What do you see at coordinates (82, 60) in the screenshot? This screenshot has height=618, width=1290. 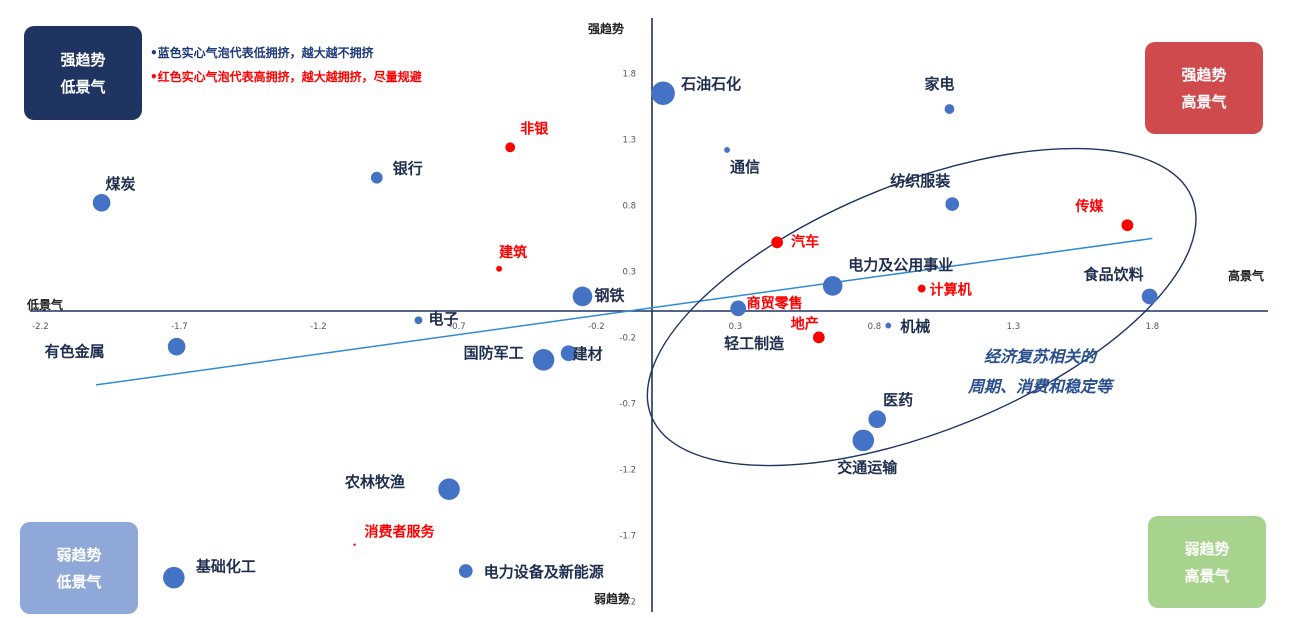 I see `quadrant-top-left-line1: 强趋势` at bounding box center [82, 60].